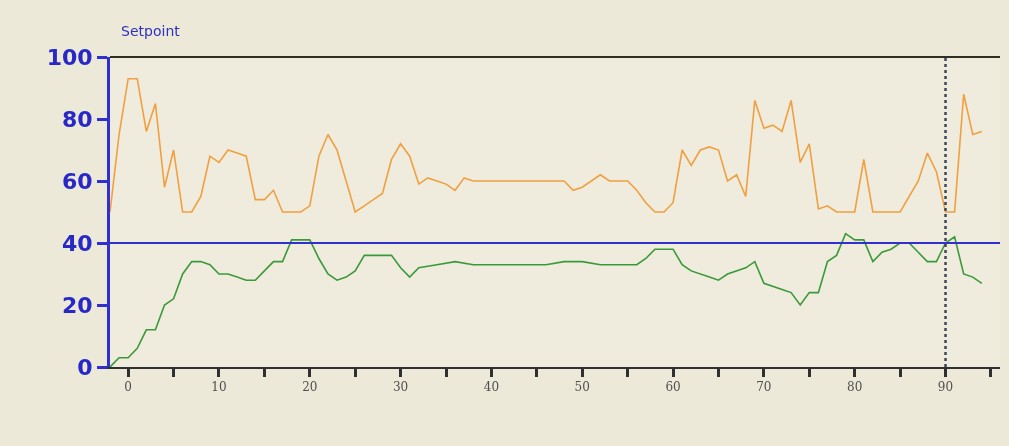 The width and height of the screenshot is (1009, 446). I want to click on chart-title: Setpoint, so click(151, 31).